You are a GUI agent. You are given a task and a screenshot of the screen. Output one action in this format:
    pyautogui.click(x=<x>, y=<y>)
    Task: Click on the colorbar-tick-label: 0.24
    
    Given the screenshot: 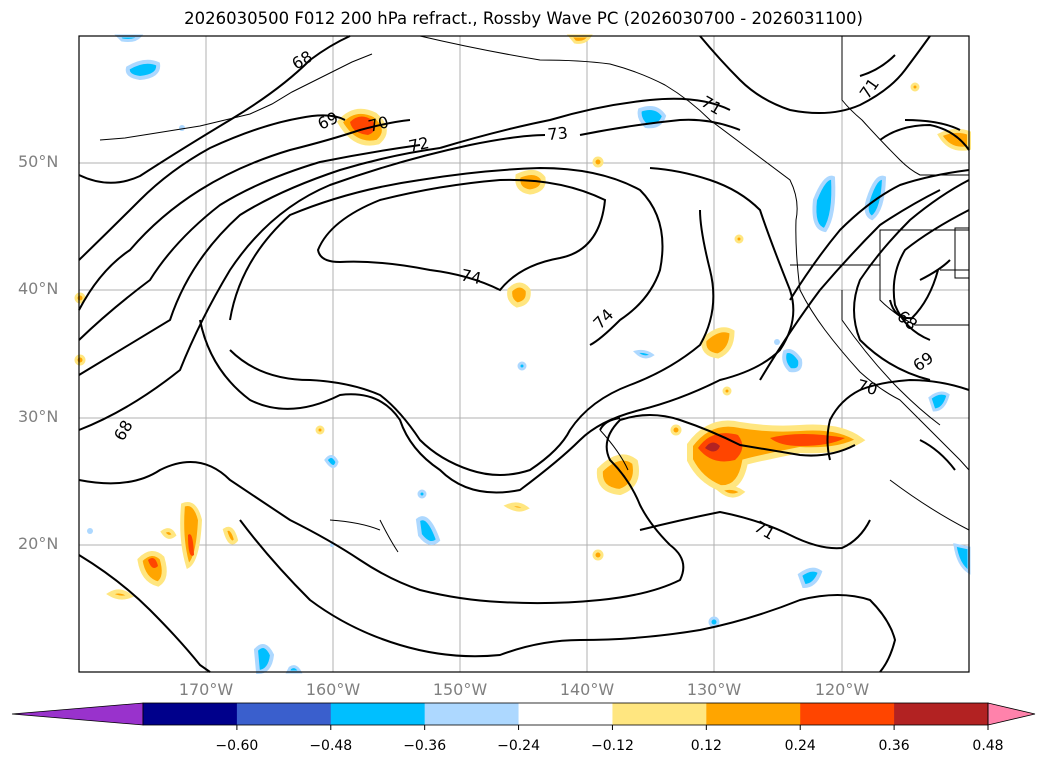 What is the action you would take?
    pyautogui.click(x=800, y=746)
    